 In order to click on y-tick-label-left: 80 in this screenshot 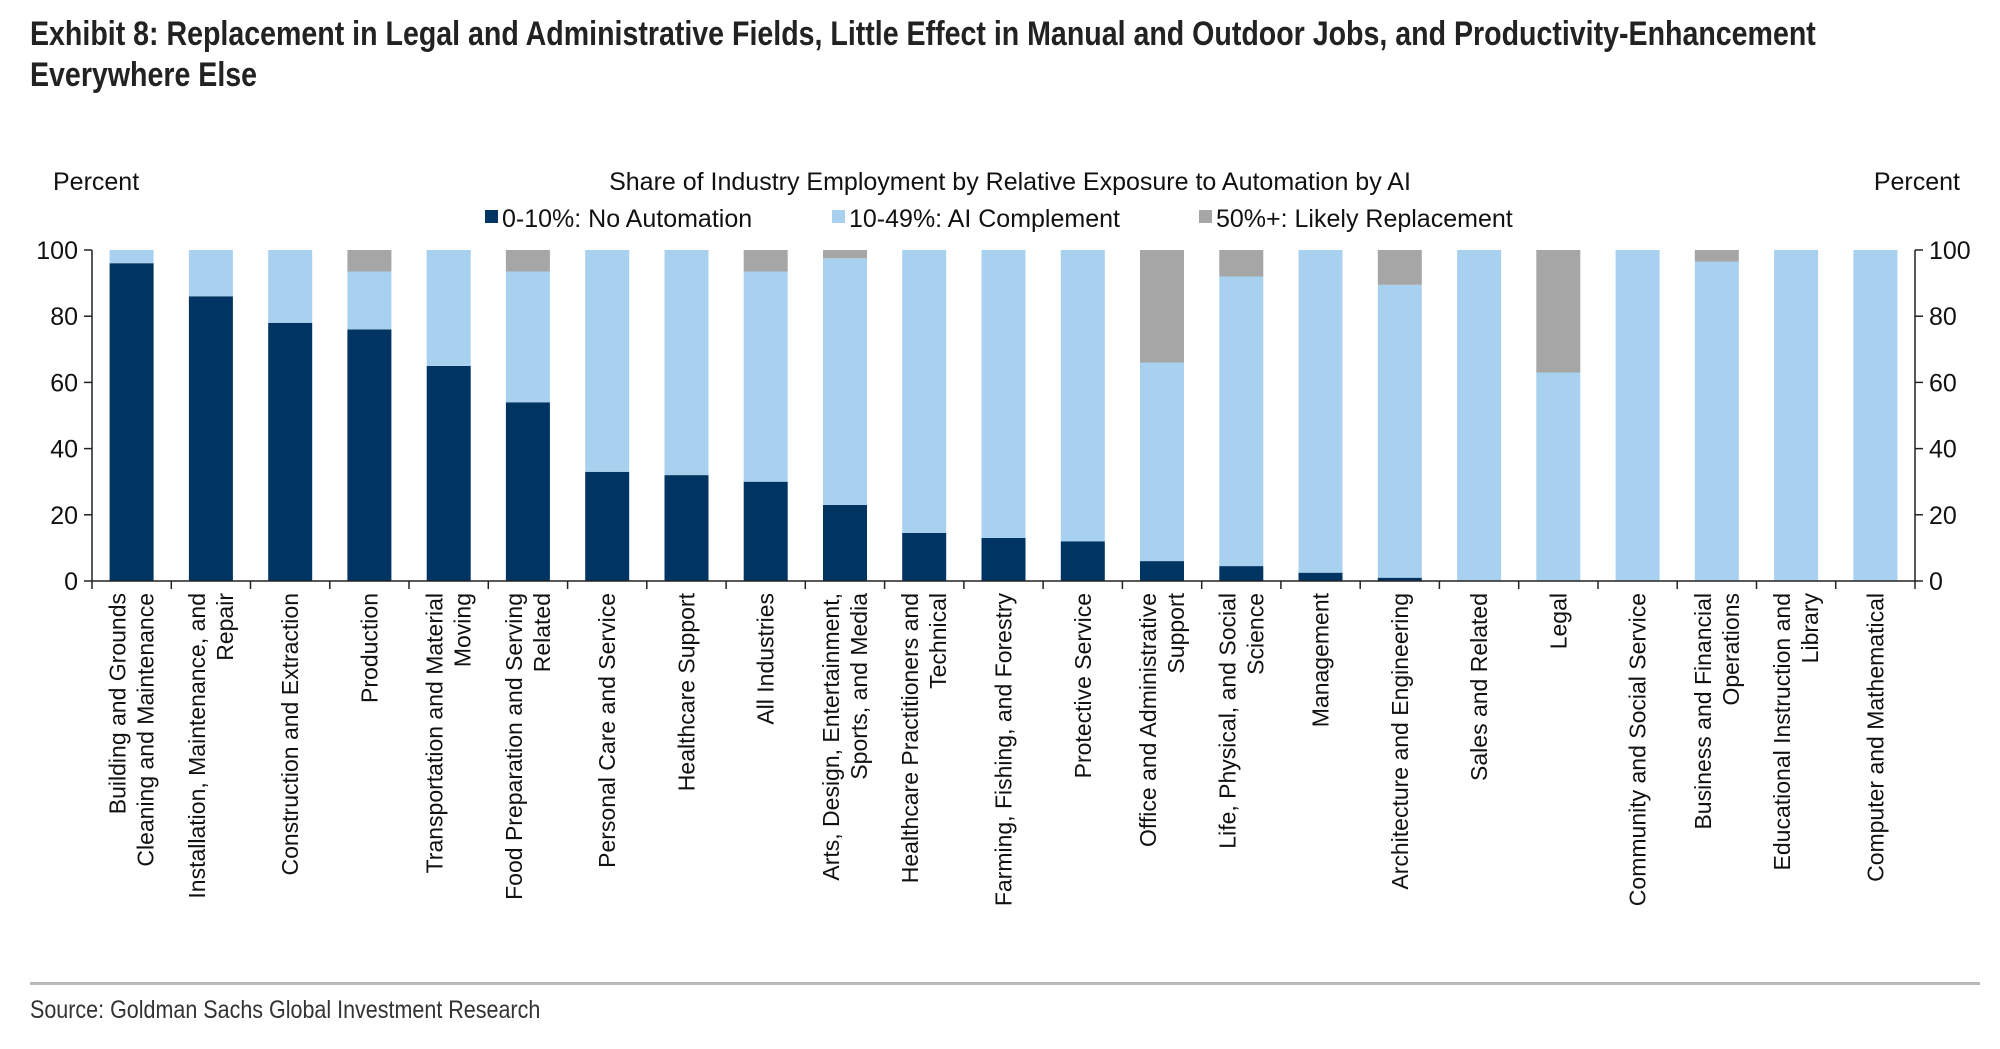, I will do `click(64, 317)`.